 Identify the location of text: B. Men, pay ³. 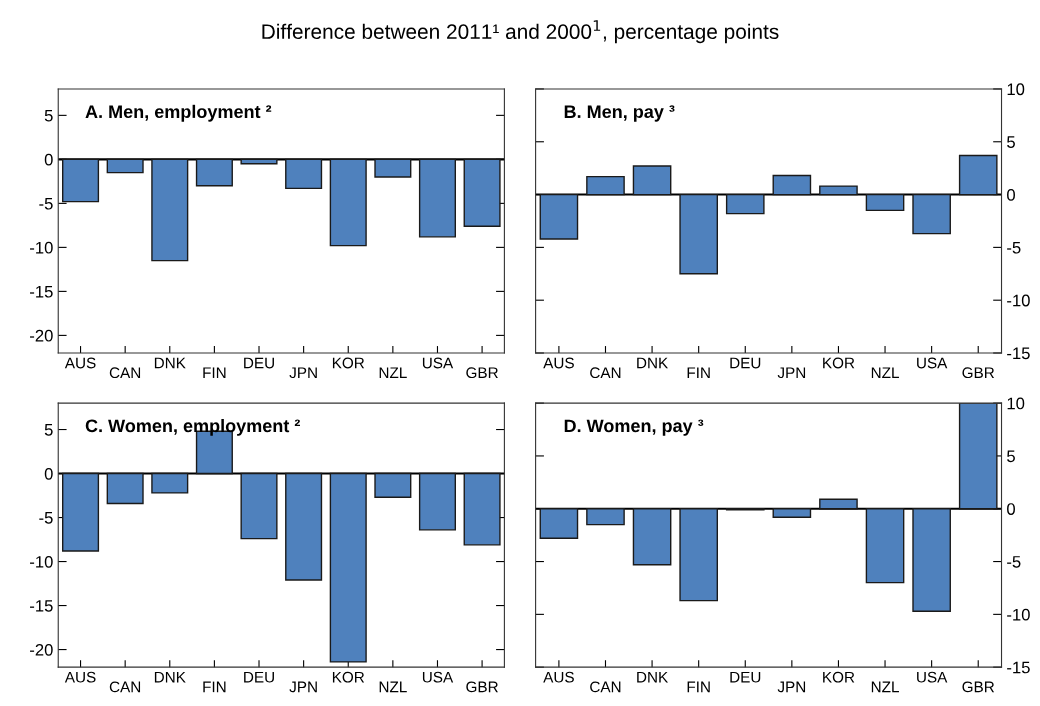
(619, 113).